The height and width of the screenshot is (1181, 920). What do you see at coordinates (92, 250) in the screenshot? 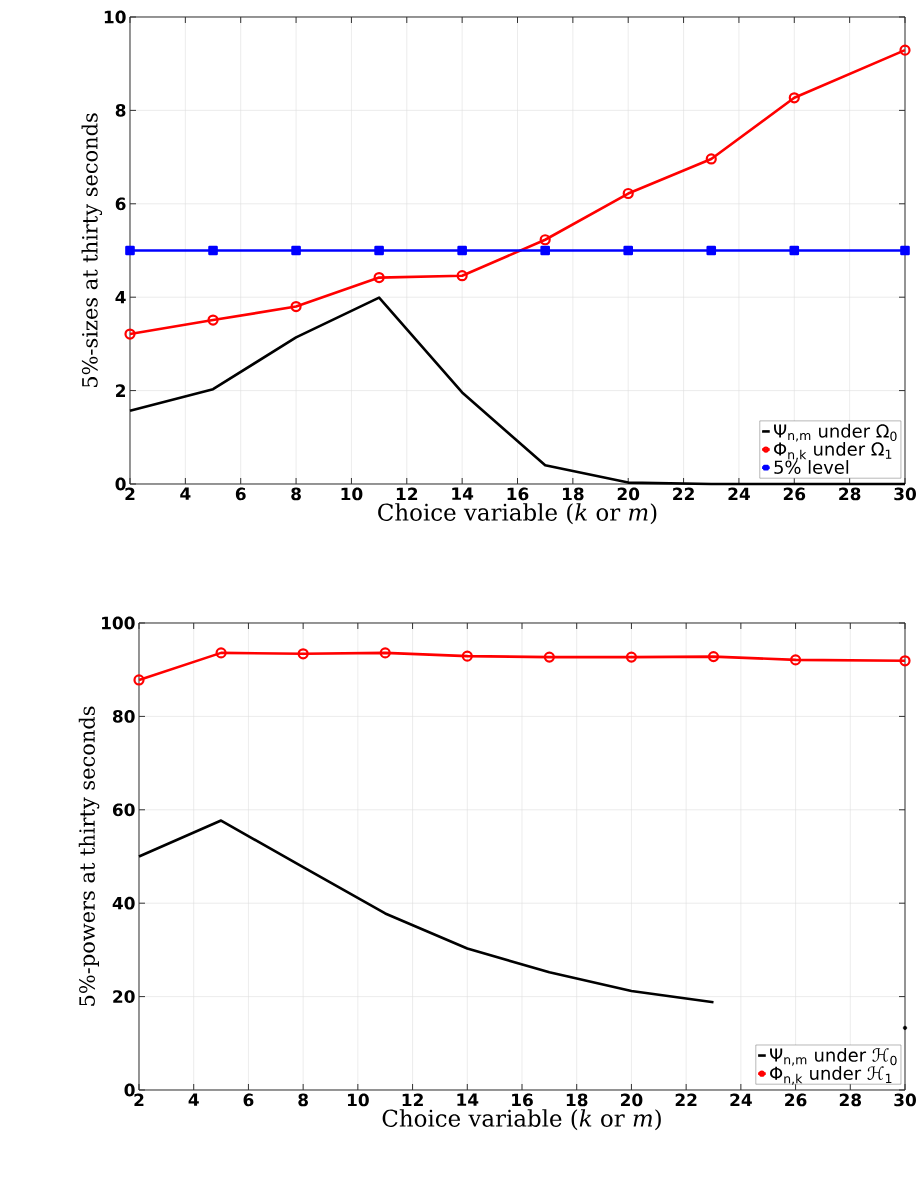
I see `y-axis-title: 5%-sizes at thirty seconds` at bounding box center [92, 250].